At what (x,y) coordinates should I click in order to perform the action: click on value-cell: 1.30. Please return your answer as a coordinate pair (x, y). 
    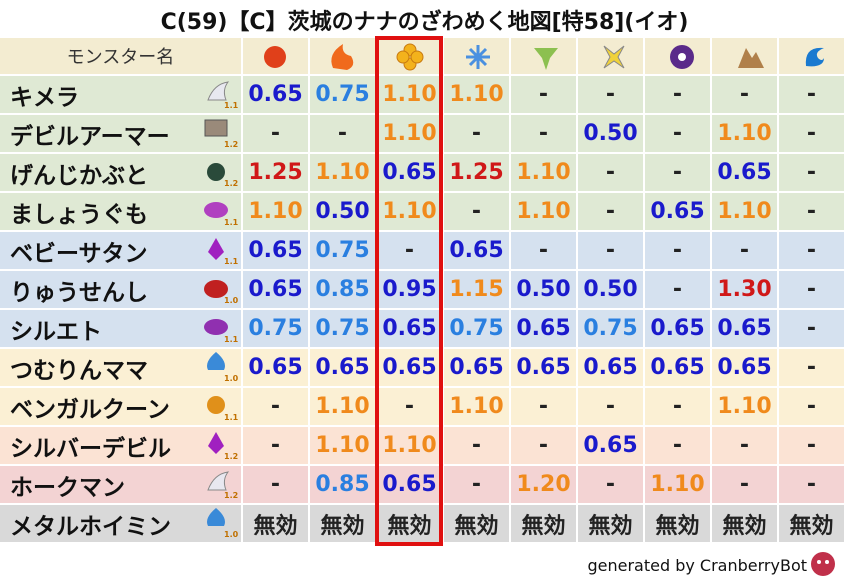
    Looking at the image, I should click on (745, 290).